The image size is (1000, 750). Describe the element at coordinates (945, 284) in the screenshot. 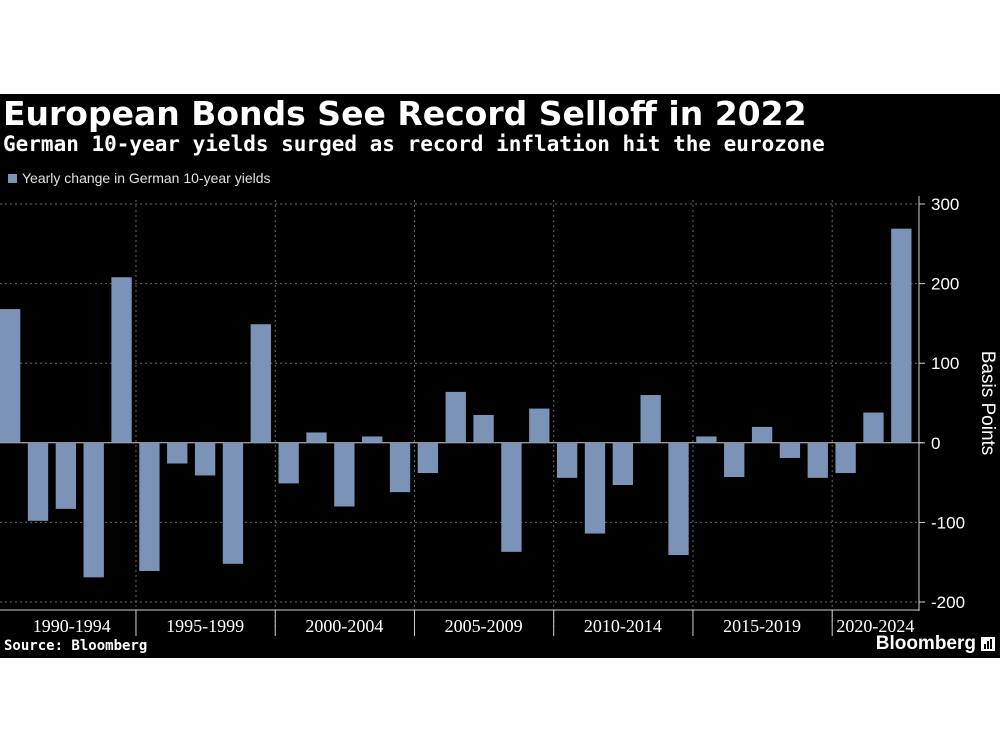

I see `y-tick-label: 200` at that location.